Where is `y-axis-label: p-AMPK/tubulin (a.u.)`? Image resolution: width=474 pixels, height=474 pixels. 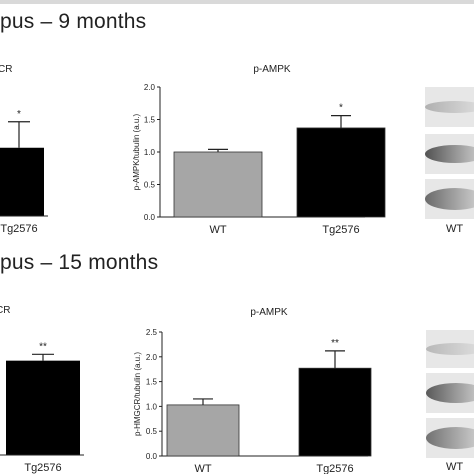 y-axis-label: p-AMPK/tubulin (a.u.) is located at coordinates (136, 151).